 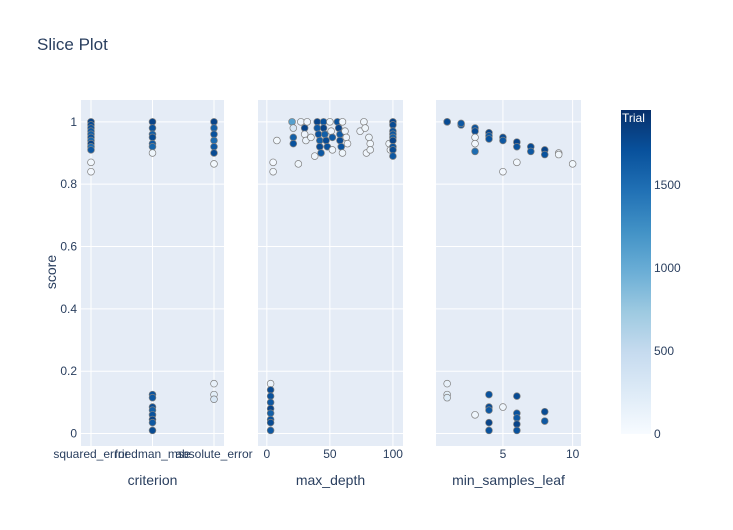 What do you see at coordinates (72, 44) in the screenshot?
I see `chart-title: Slice Plot` at bounding box center [72, 44].